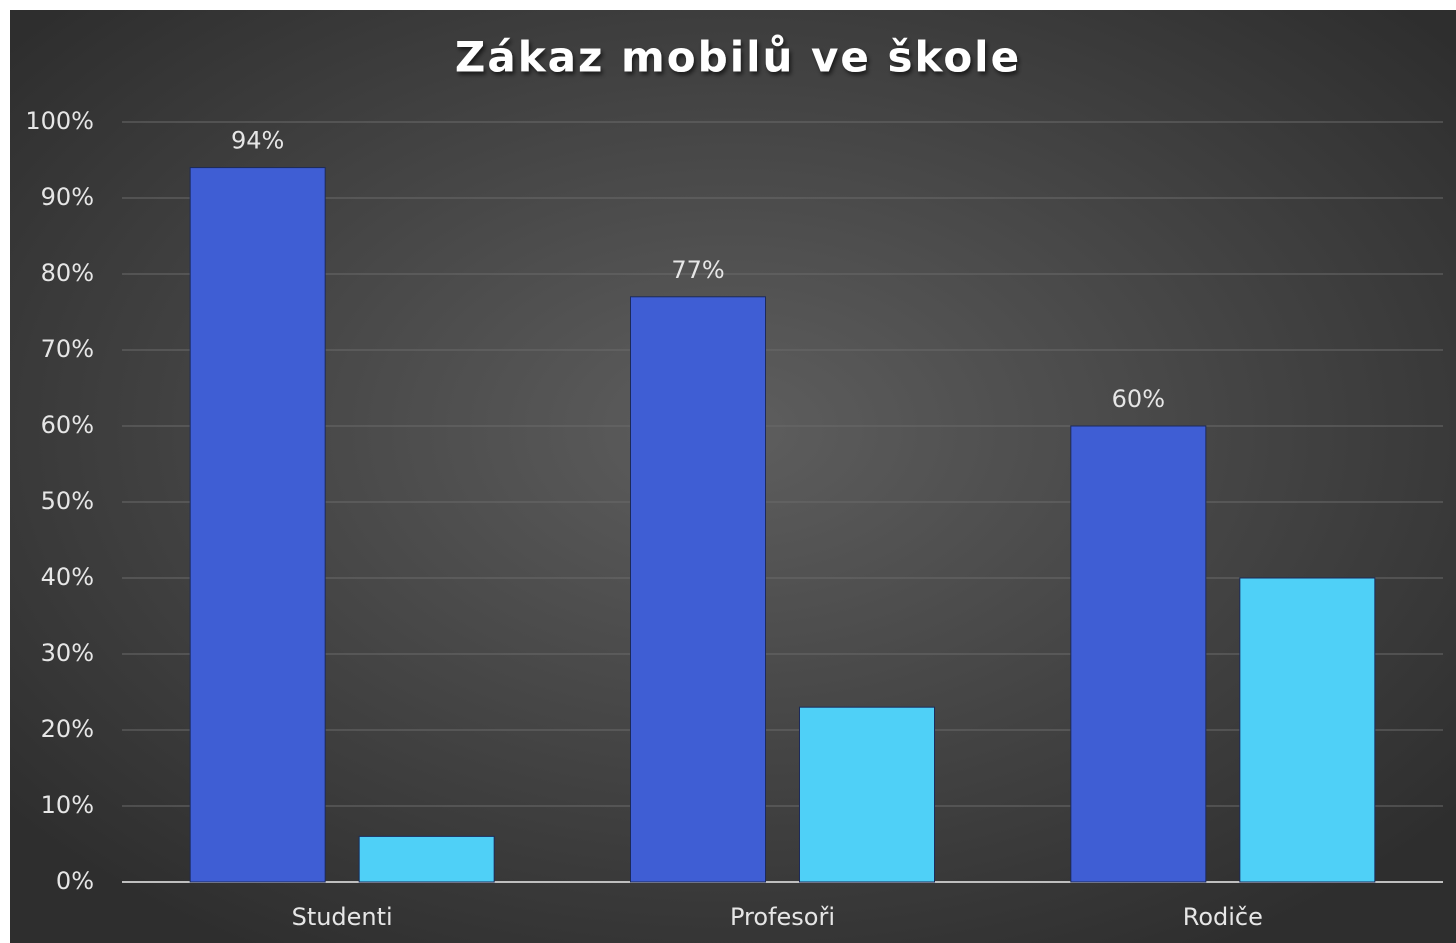 The image size is (1456, 943). I want to click on data-label: 77%, so click(697, 270).